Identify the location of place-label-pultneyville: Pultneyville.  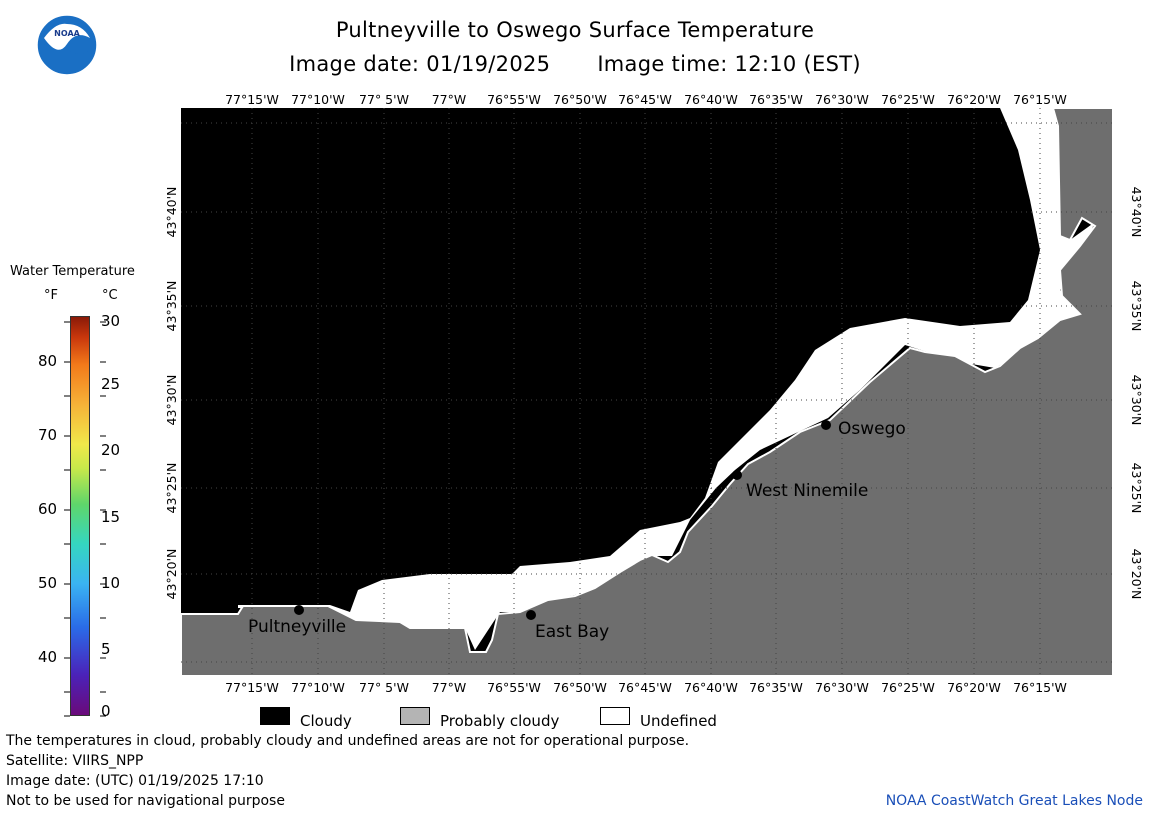
(297, 627).